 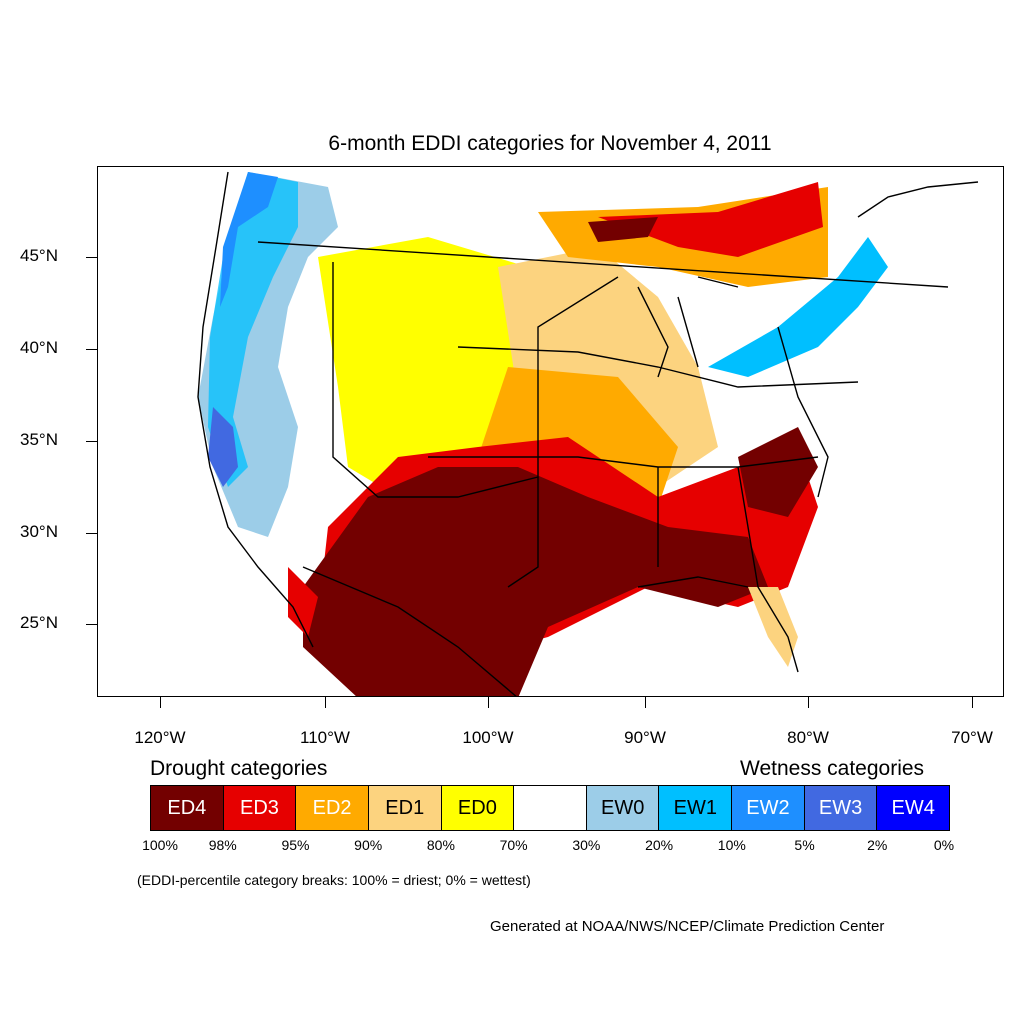 What do you see at coordinates (623, 808) in the screenshot?
I see `legend-box-ew0: EW0` at bounding box center [623, 808].